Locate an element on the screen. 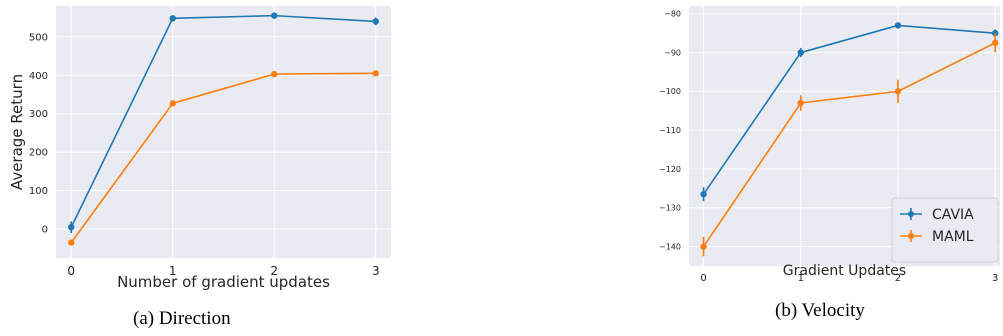  y-tick-label: −100 is located at coordinates (670, 91).